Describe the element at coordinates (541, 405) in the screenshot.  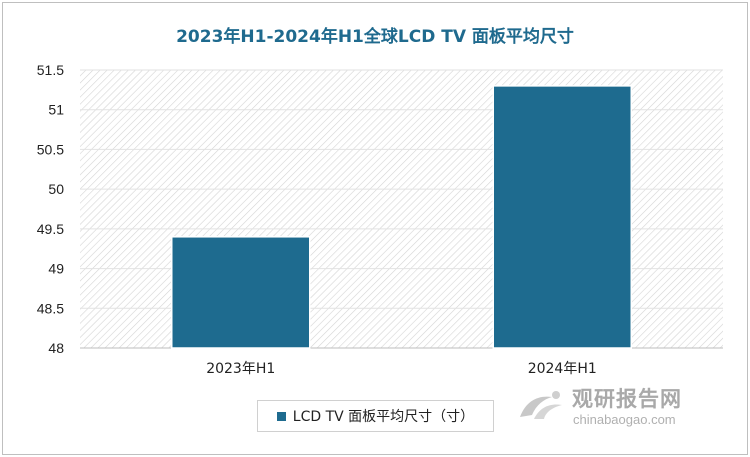
I see `watermark-logo-icon` at that location.